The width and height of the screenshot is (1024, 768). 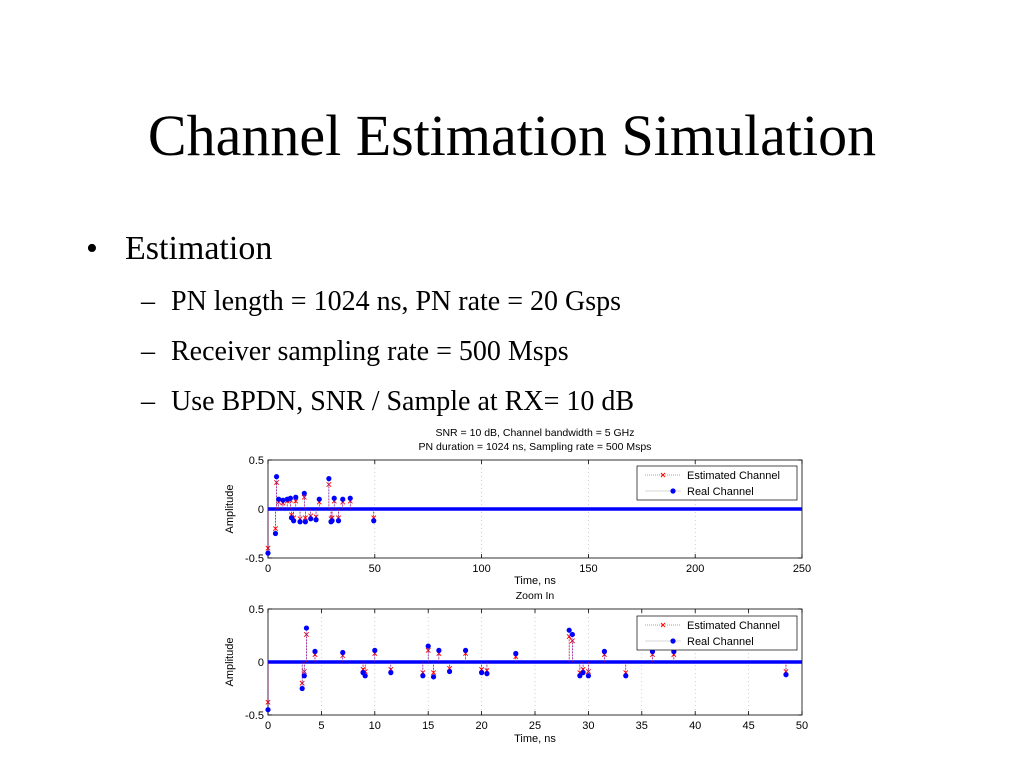 I want to click on x-tick-label: 40, so click(x=695, y=726).